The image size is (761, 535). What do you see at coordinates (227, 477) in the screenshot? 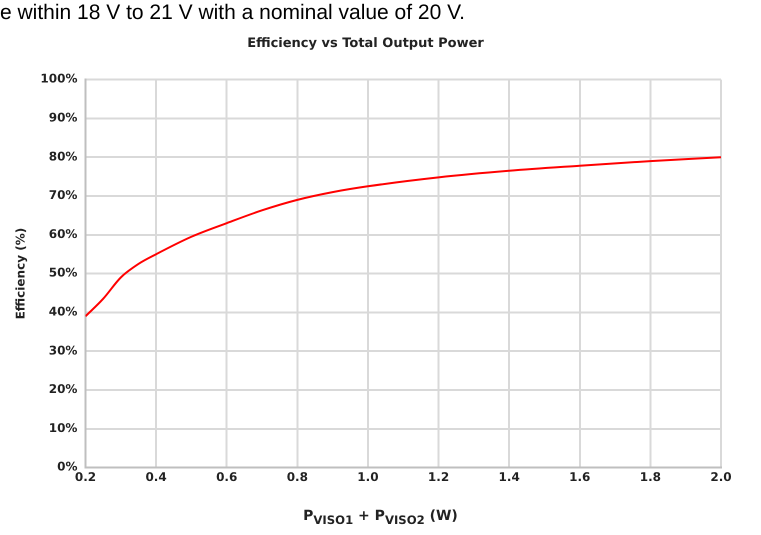
I see `x-tick-label: 0.6` at bounding box center [227, 477].